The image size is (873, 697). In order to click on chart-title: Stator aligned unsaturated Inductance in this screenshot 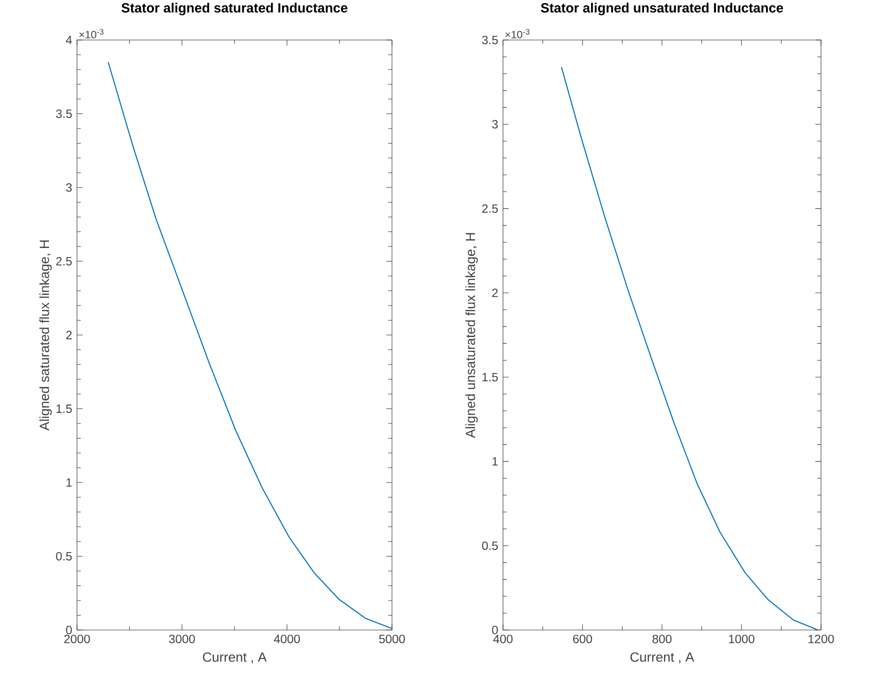, I will do `click(662, 9)`.